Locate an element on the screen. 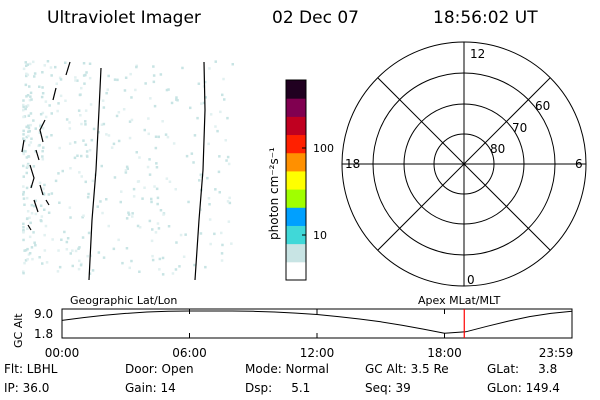 The image size is (600, 400). filter-readout: Flt: LBHL is located at coordinates (31, 369).